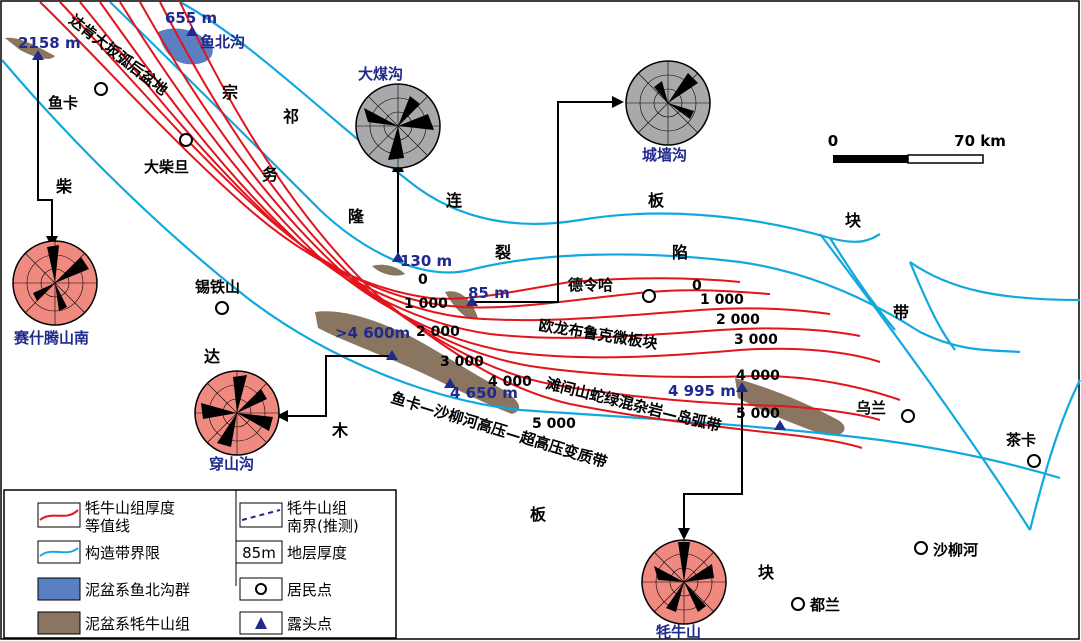  Describe the element at coordinates (230, 92) in the screenshot. I see `zone-char-zong: 宗` at that location.